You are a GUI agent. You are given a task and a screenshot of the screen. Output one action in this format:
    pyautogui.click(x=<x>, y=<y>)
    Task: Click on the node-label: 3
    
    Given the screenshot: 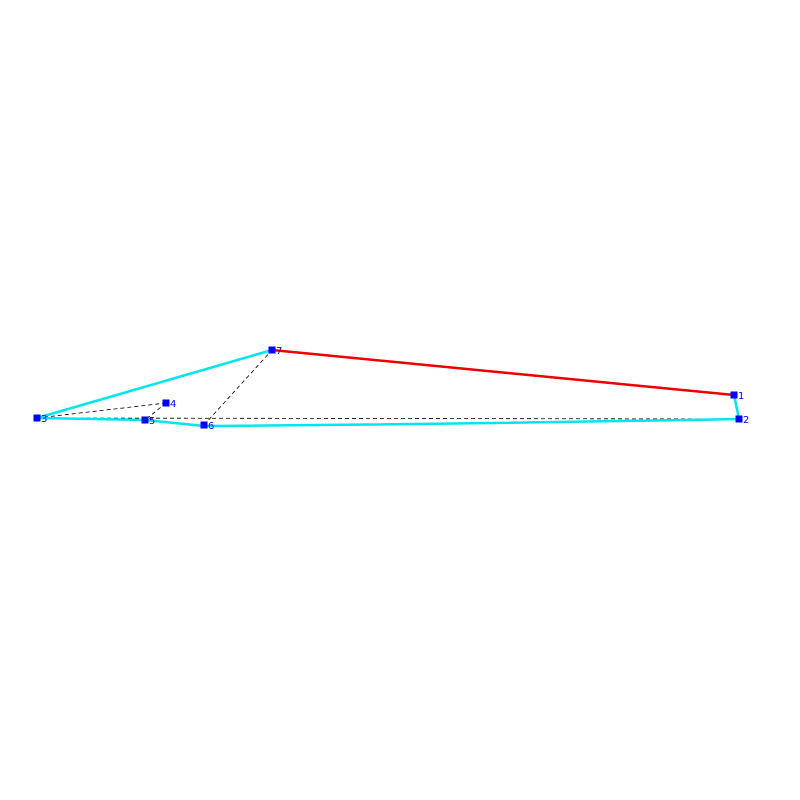 What is the action you would take?
    pyautogui.click(x=44, y=419)
    